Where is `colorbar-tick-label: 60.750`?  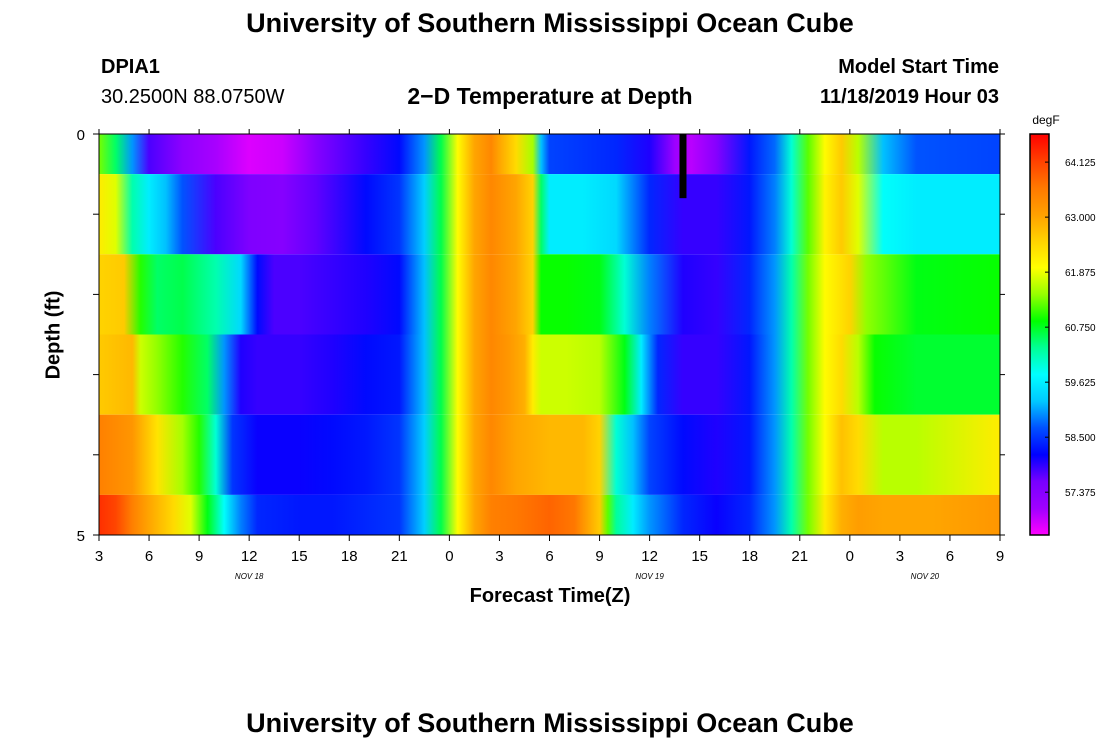
colorbar-tick-label: 60.750 is located at coordinates (1080, 328).